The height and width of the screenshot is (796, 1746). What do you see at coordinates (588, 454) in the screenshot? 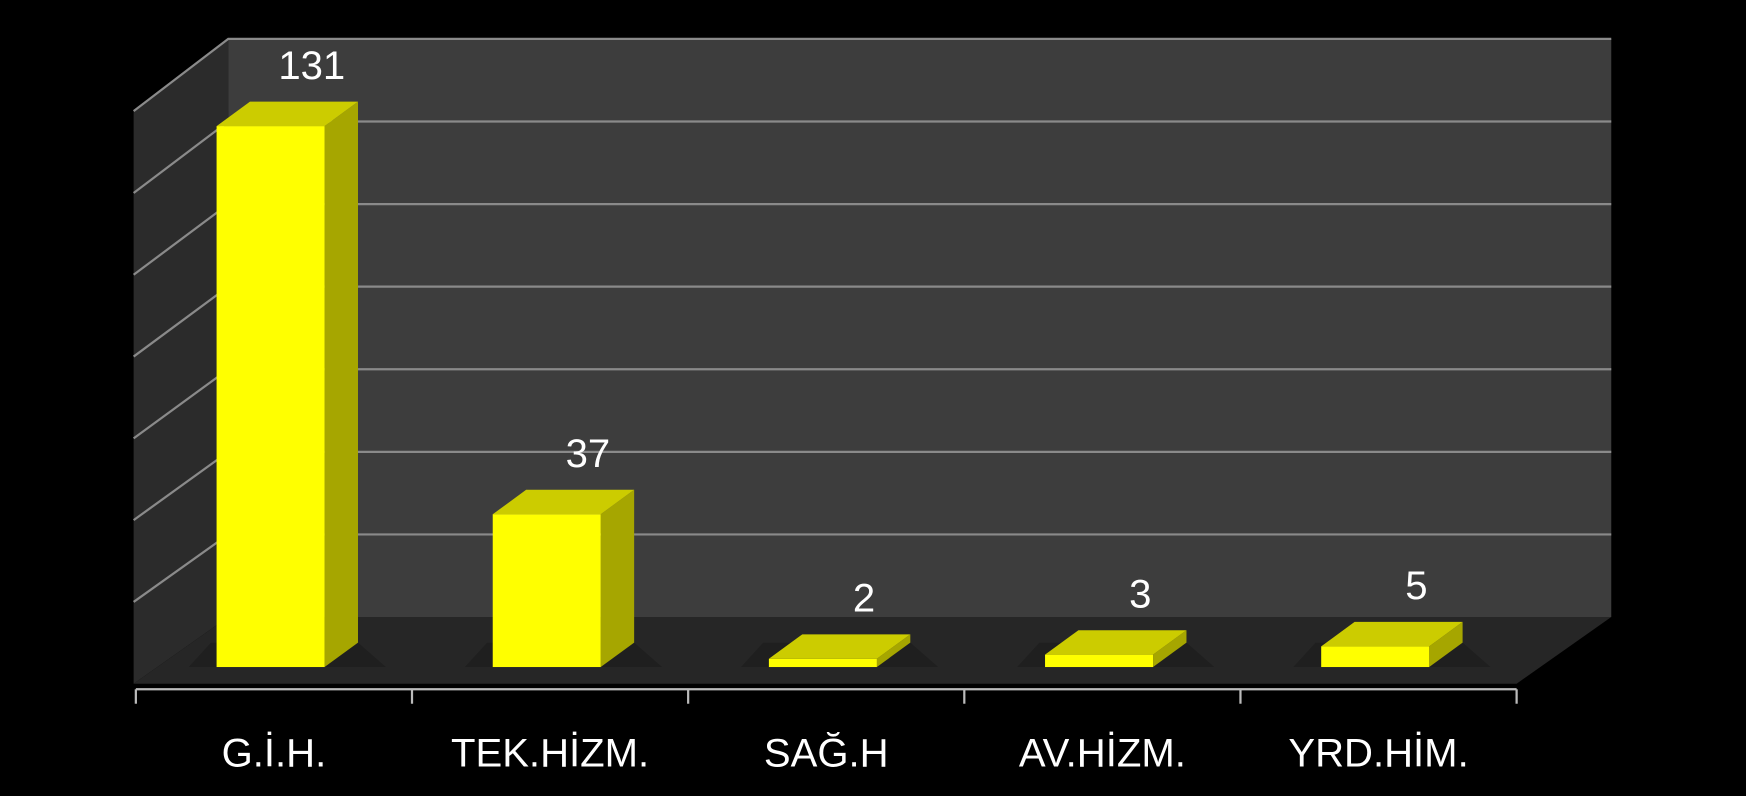
I see `value-label: 37` at bounding box center [588, 454].